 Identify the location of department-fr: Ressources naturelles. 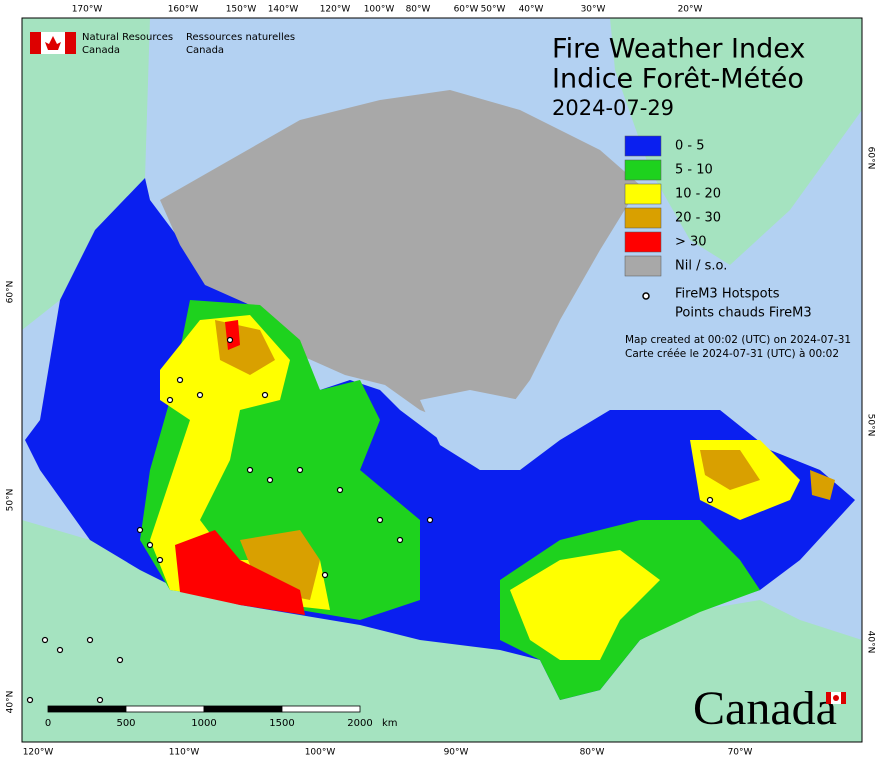
(240, 37).